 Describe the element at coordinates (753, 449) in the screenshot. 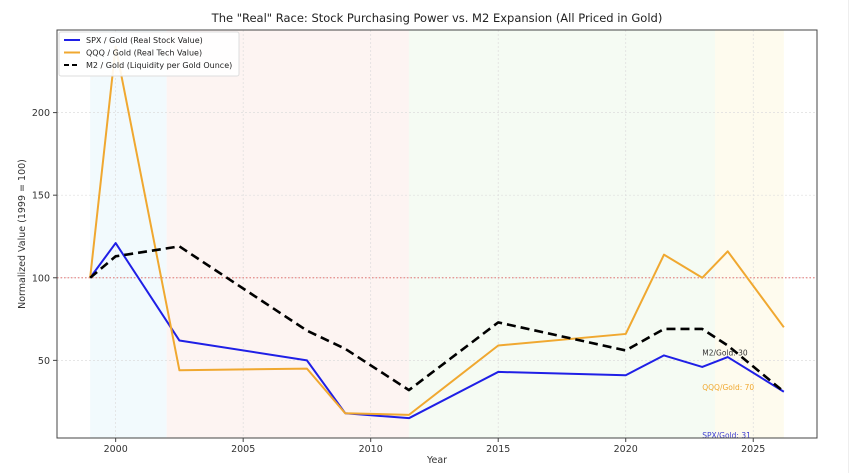

I see `x-tick-label: 2025` at that location.